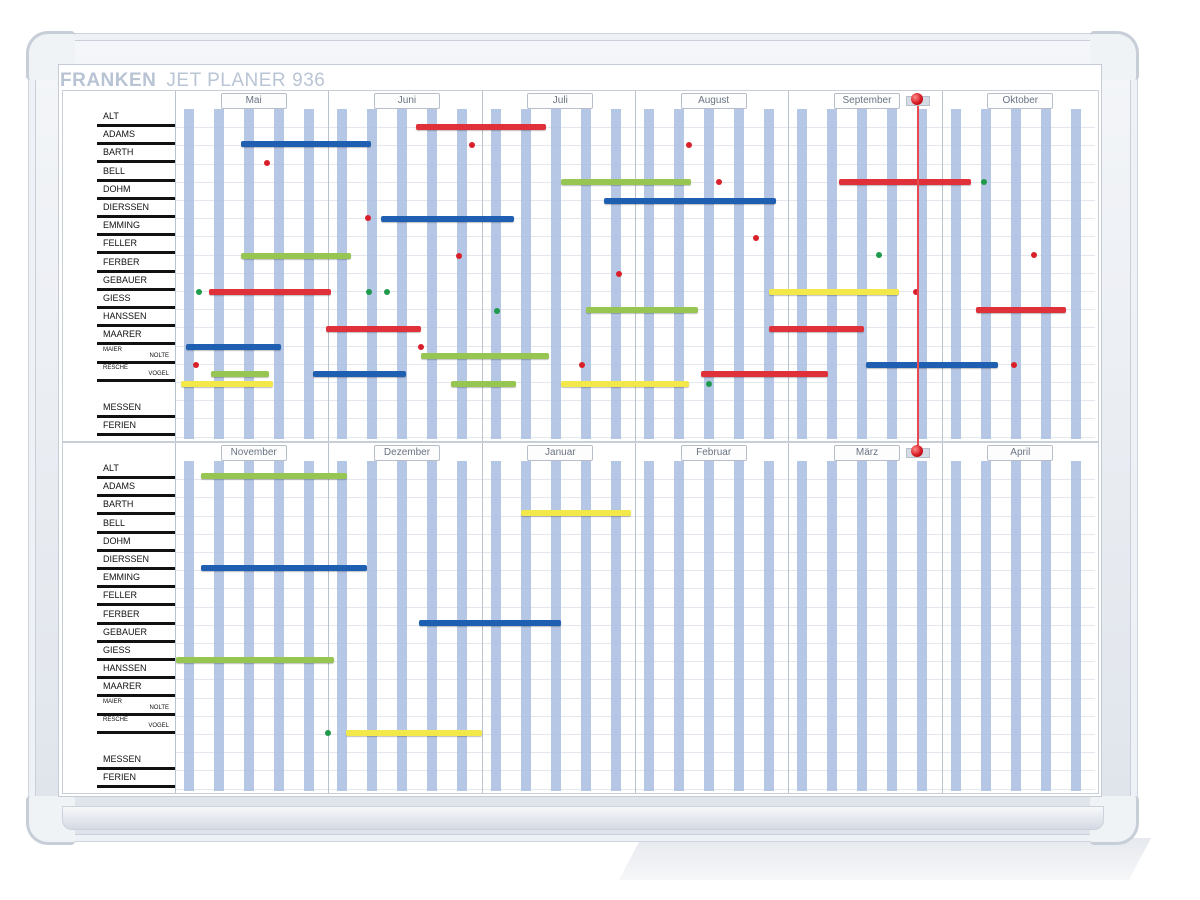  What do you see at coordinates (50, 820) in the screenshot?
I see `frame-corner-bottom-left` at bounding box center [50, 820].